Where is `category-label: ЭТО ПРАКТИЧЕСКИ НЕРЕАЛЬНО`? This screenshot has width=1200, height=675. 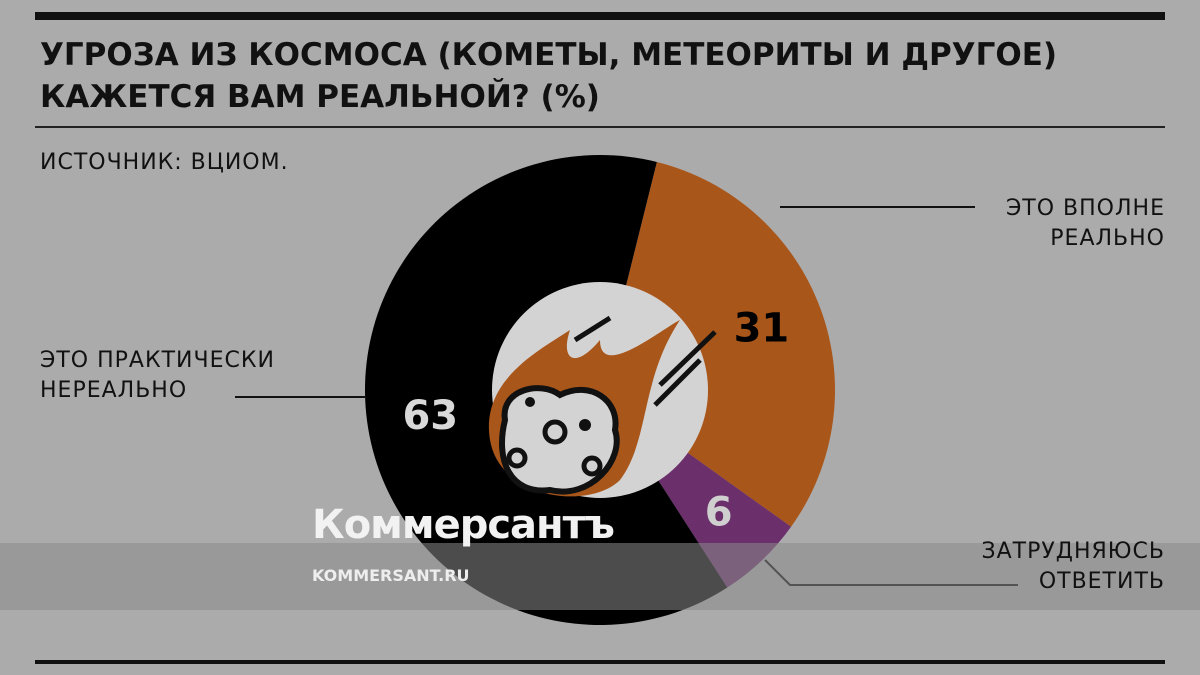
category-label: ЭТО ПРАКТИЧЕСКИ НЕРЕАЛЬНО is located at coordinates (157, 375).